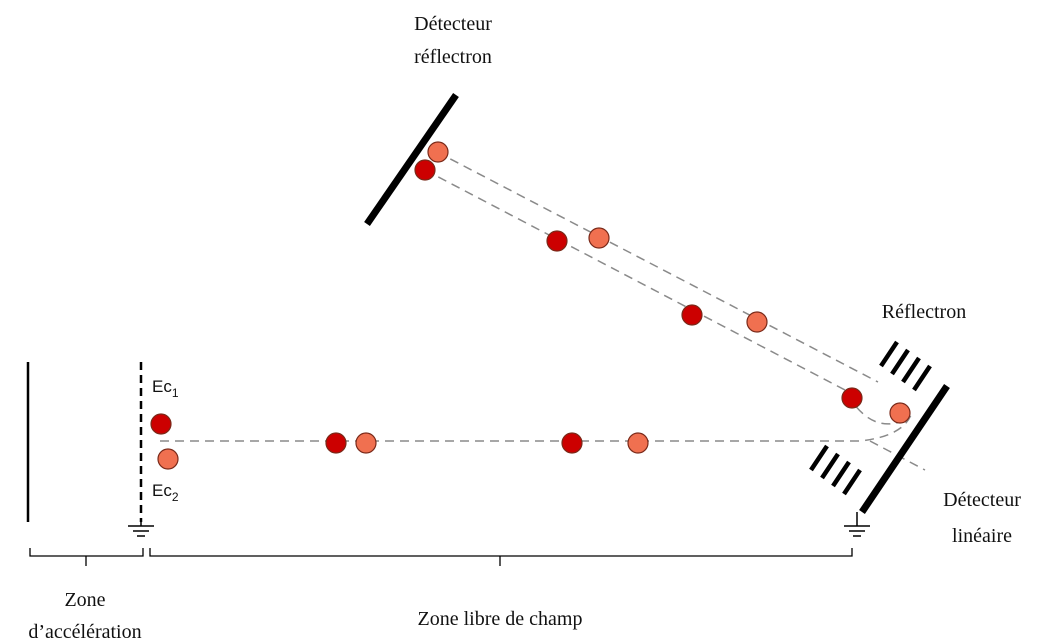 This screenshot has width=1040, height=644. I want to click on label-ec1-base: Ec, so click(162, 386).